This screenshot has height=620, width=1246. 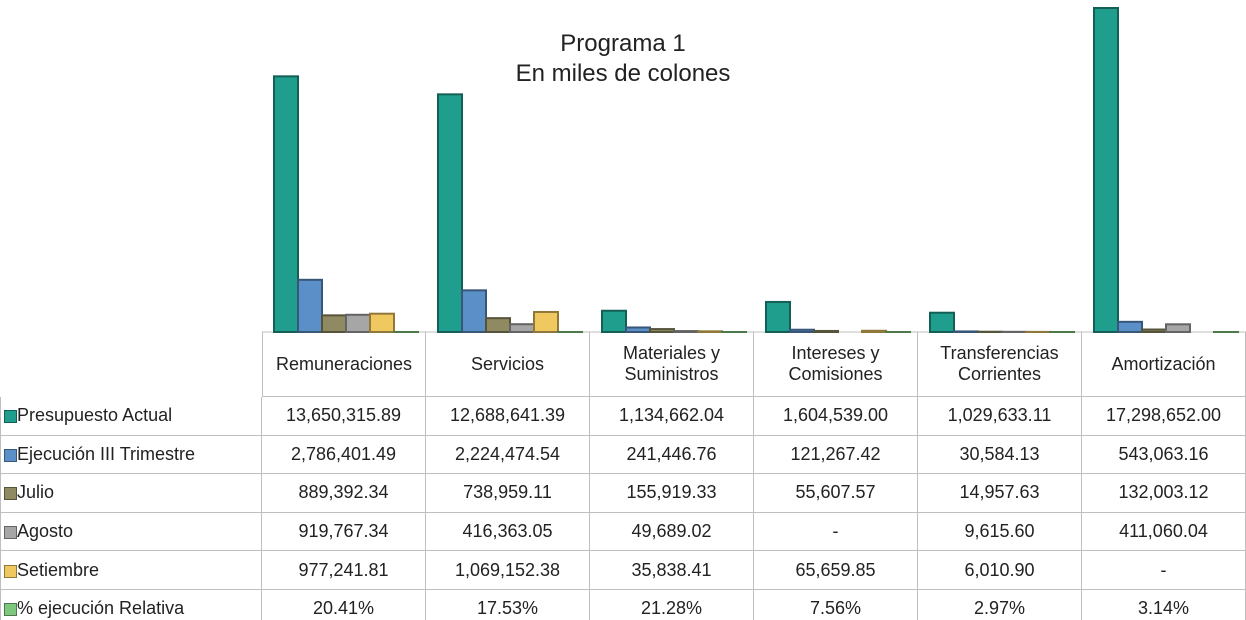 I want to click on table-cell: 411,060.04, so click(x=1164, y=532).